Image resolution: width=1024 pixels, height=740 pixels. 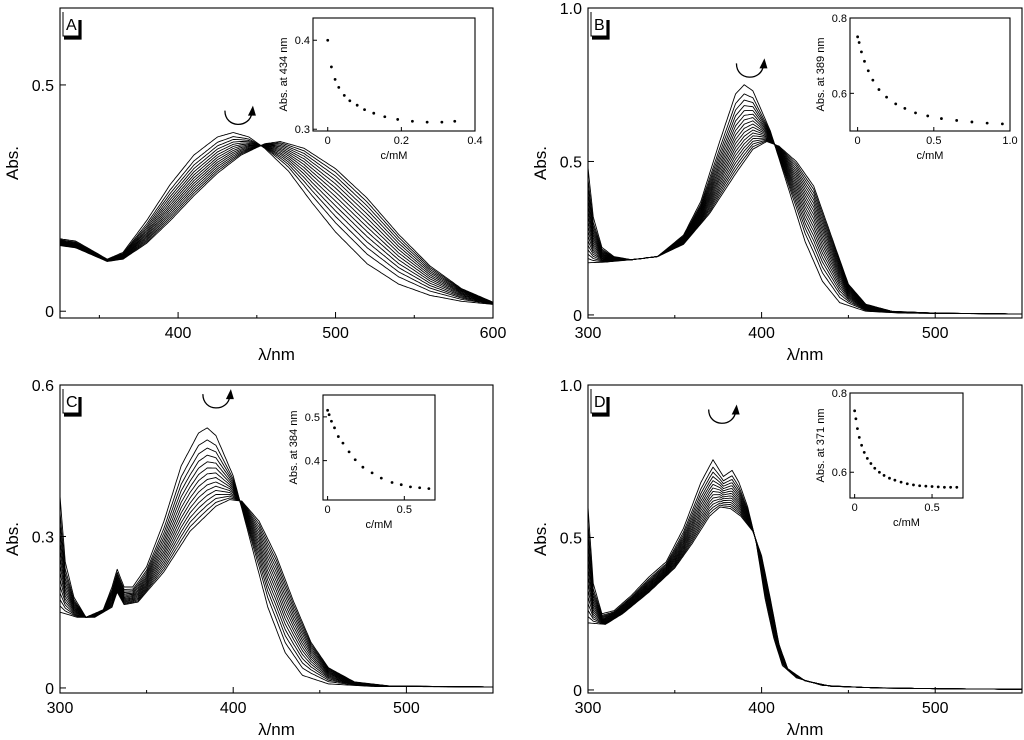 What do you see at coordinates (839, 473) in the screenshot?
I see `inset-y-tick-label: 0.6` at bounding box center [839, 473].